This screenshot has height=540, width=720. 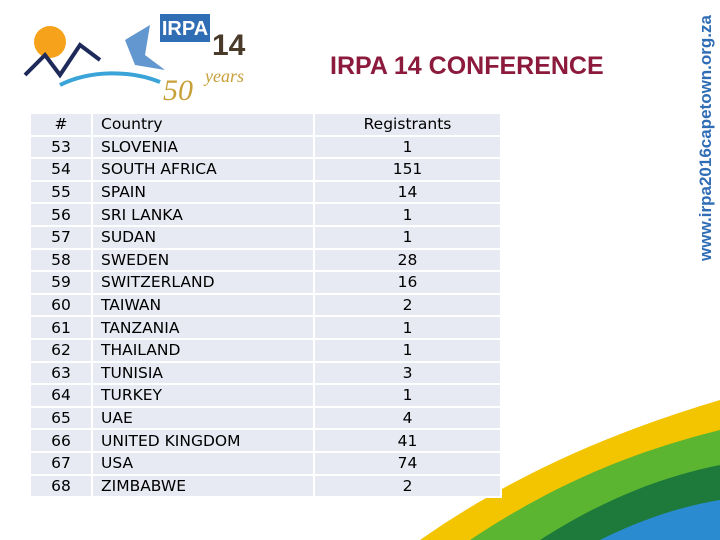 I want to click on table-row: 64 TURKEY 1, so click(x=265, y=395).